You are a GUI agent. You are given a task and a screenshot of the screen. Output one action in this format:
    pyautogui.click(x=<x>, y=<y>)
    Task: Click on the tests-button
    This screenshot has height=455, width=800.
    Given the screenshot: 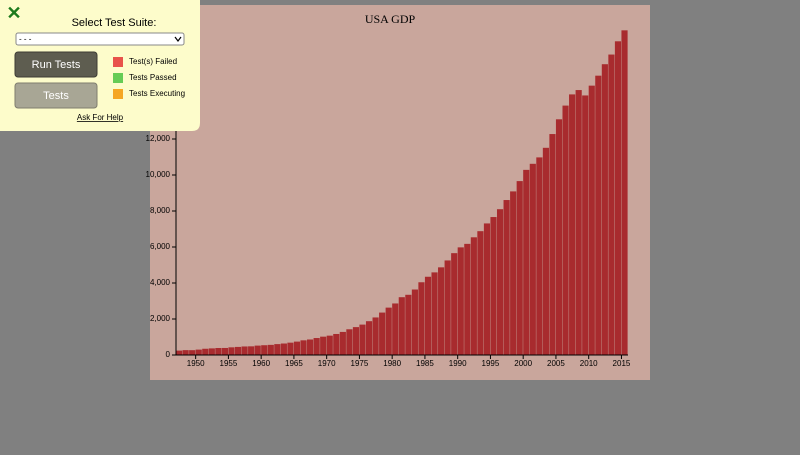 What is the action you would take?
    pyautogui.click(x=56, y=95)
    